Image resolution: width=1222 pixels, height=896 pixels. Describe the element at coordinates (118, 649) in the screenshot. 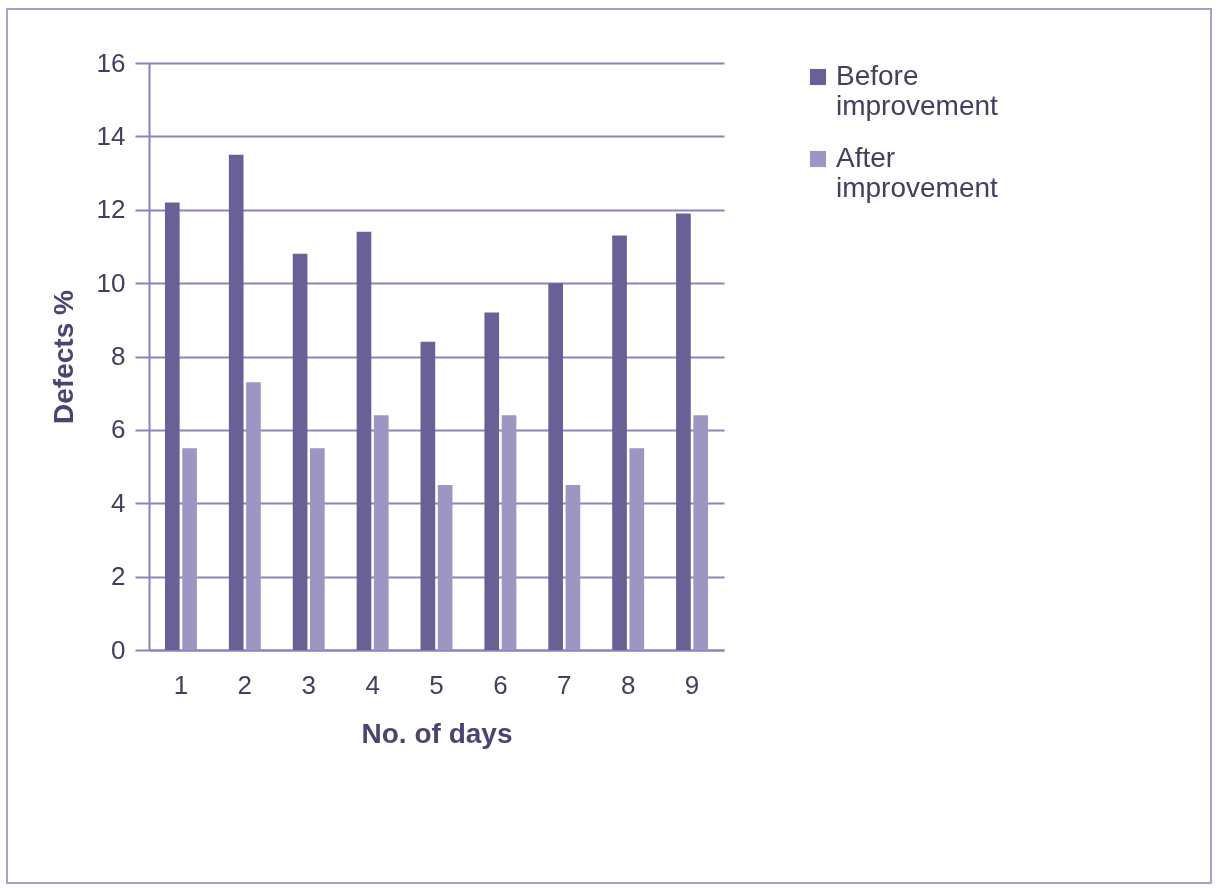

I see `y-tick-label: 0` at that location.